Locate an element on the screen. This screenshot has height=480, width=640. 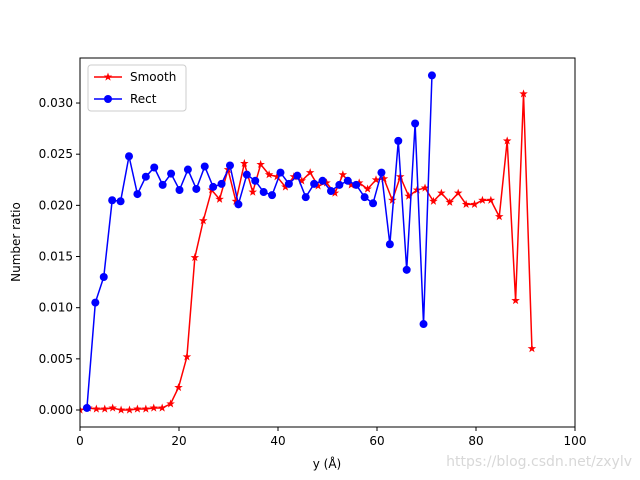
y-tick-label: 0.005 is located at coordinates (56, 359).